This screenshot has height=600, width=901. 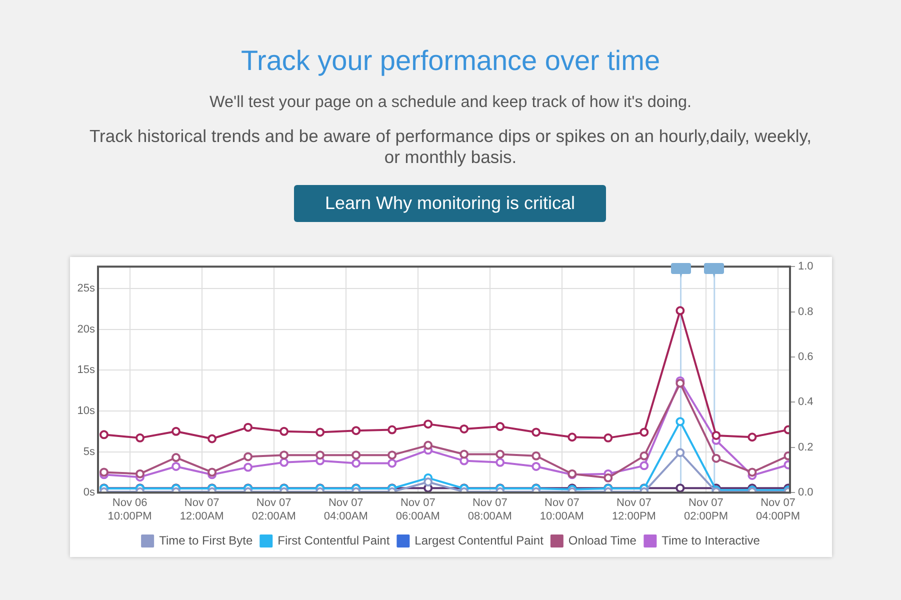 What do you see at coordinates (806, 492) in the screenshot?
I see `y2-tick-label: 0.0` at bounding box center [806, 492].